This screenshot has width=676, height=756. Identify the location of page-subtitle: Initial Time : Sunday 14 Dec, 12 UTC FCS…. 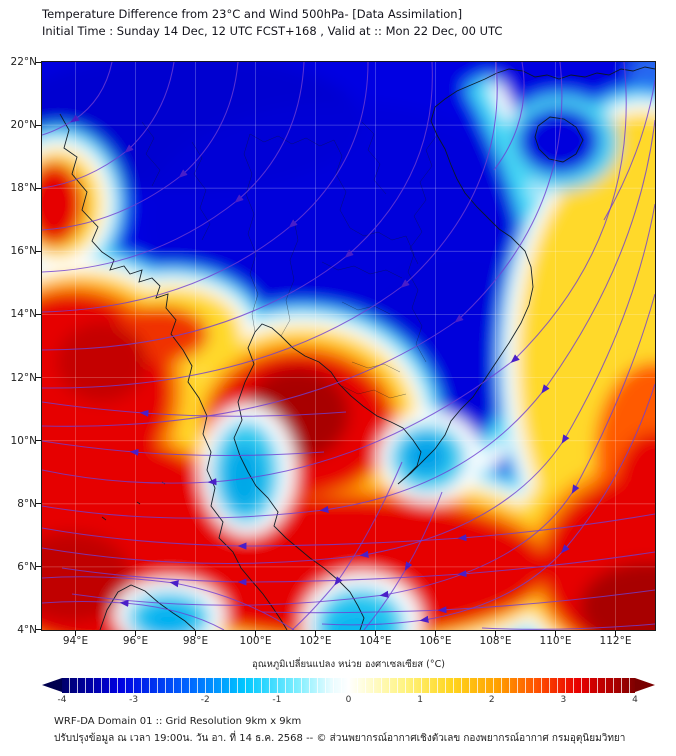
(272, 31).